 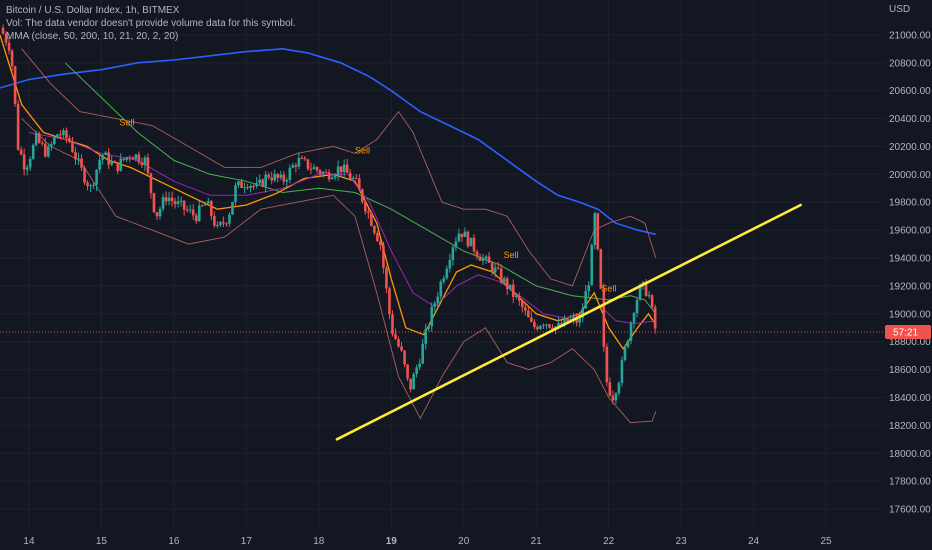 What do you see at coordinates (910, 286) in the screenshot?
I see `price-tick-label: 19200.00` at bounding box center [910, 286].